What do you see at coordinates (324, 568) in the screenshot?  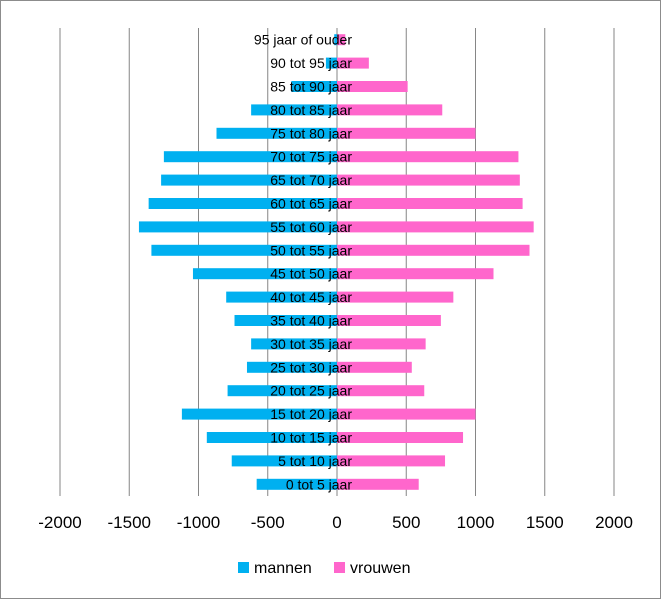 I see `legend: mannen vrouwen` at bounding box center [324, 568].